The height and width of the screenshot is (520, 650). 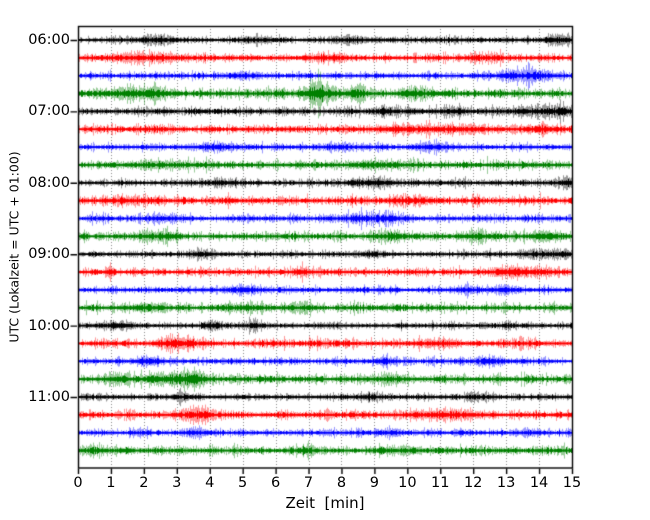 What do you see at coordinates (49, 325) in the screenshot?
I see `y-tick-label: 10:00` at bounding box center [49, 325].